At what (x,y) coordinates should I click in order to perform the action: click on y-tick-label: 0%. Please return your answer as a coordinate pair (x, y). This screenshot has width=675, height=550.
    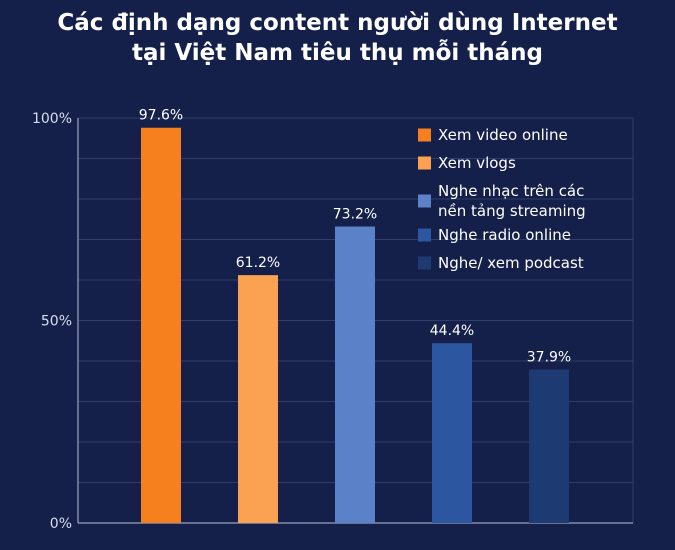
    Looking at the image, I should click on (61, 524).